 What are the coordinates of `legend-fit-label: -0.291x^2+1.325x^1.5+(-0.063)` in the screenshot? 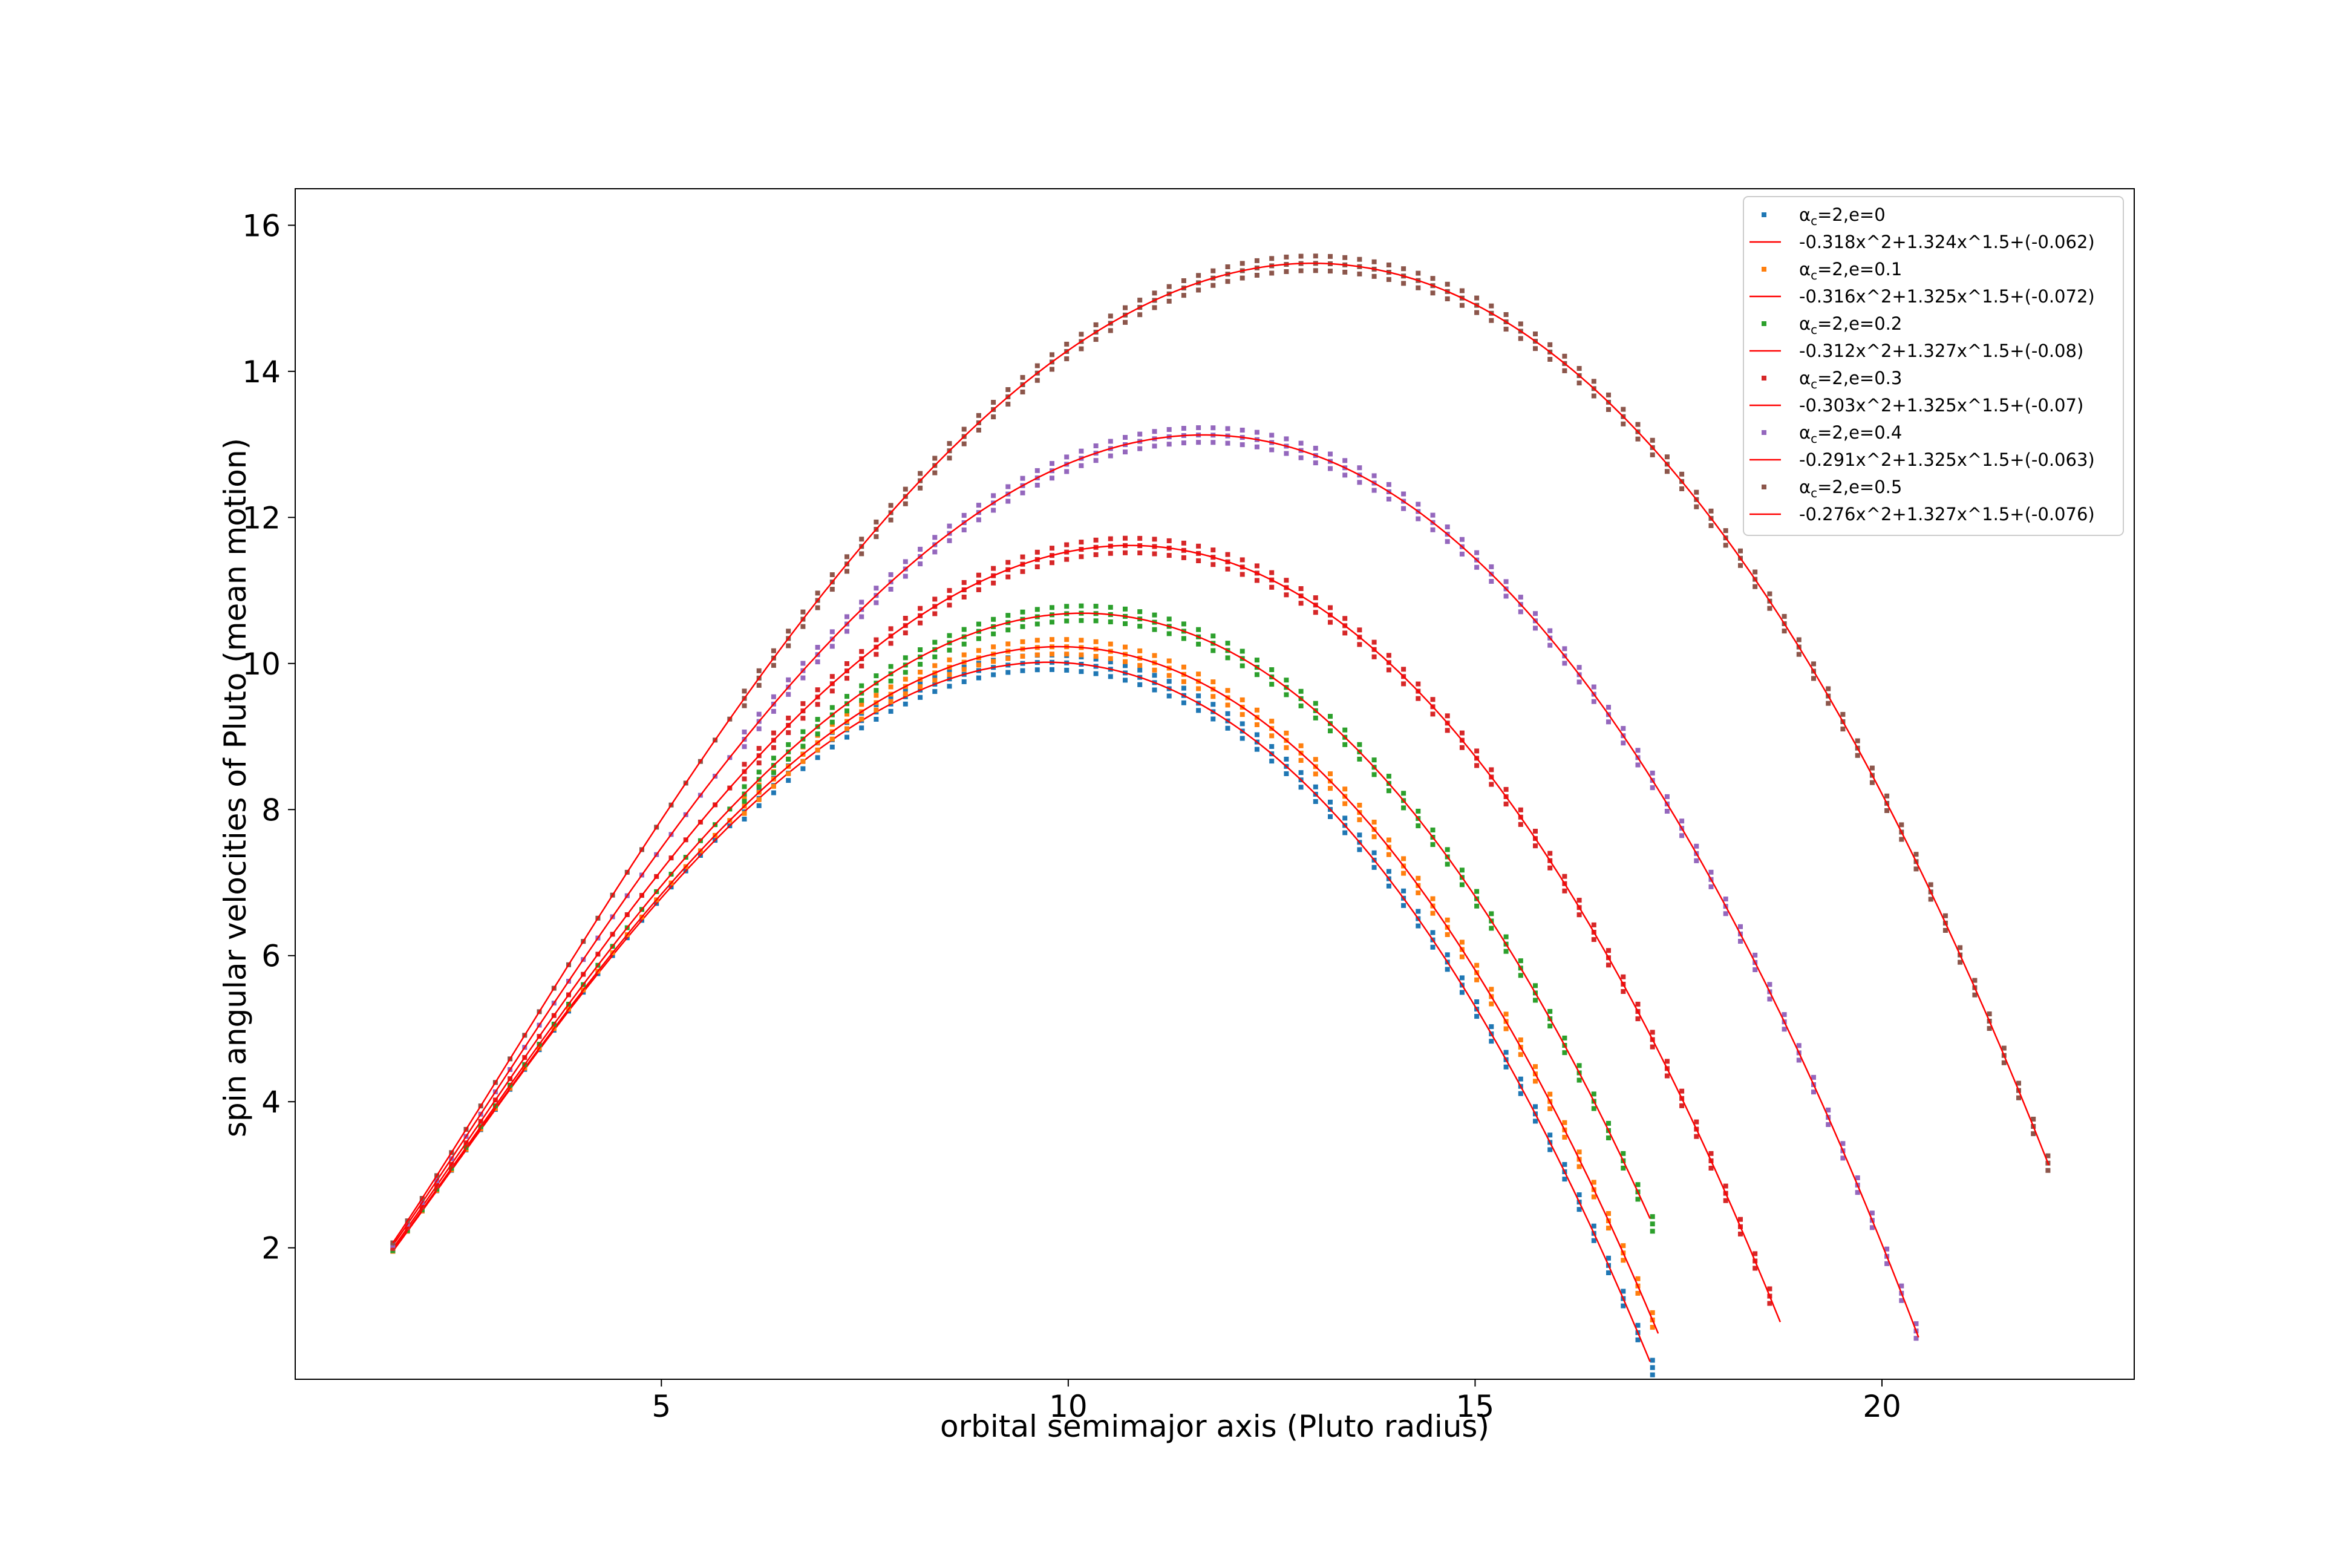 It's located at (1947, 459).